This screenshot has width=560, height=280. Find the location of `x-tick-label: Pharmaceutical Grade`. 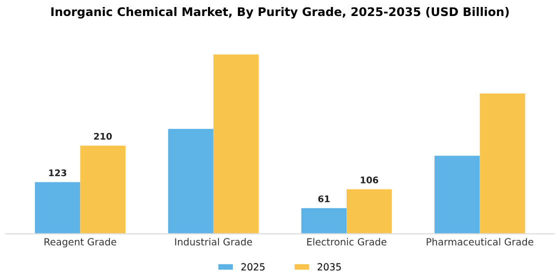

x-tick-label: Pharmaceutical Grade is located at coordinates (480, 242).